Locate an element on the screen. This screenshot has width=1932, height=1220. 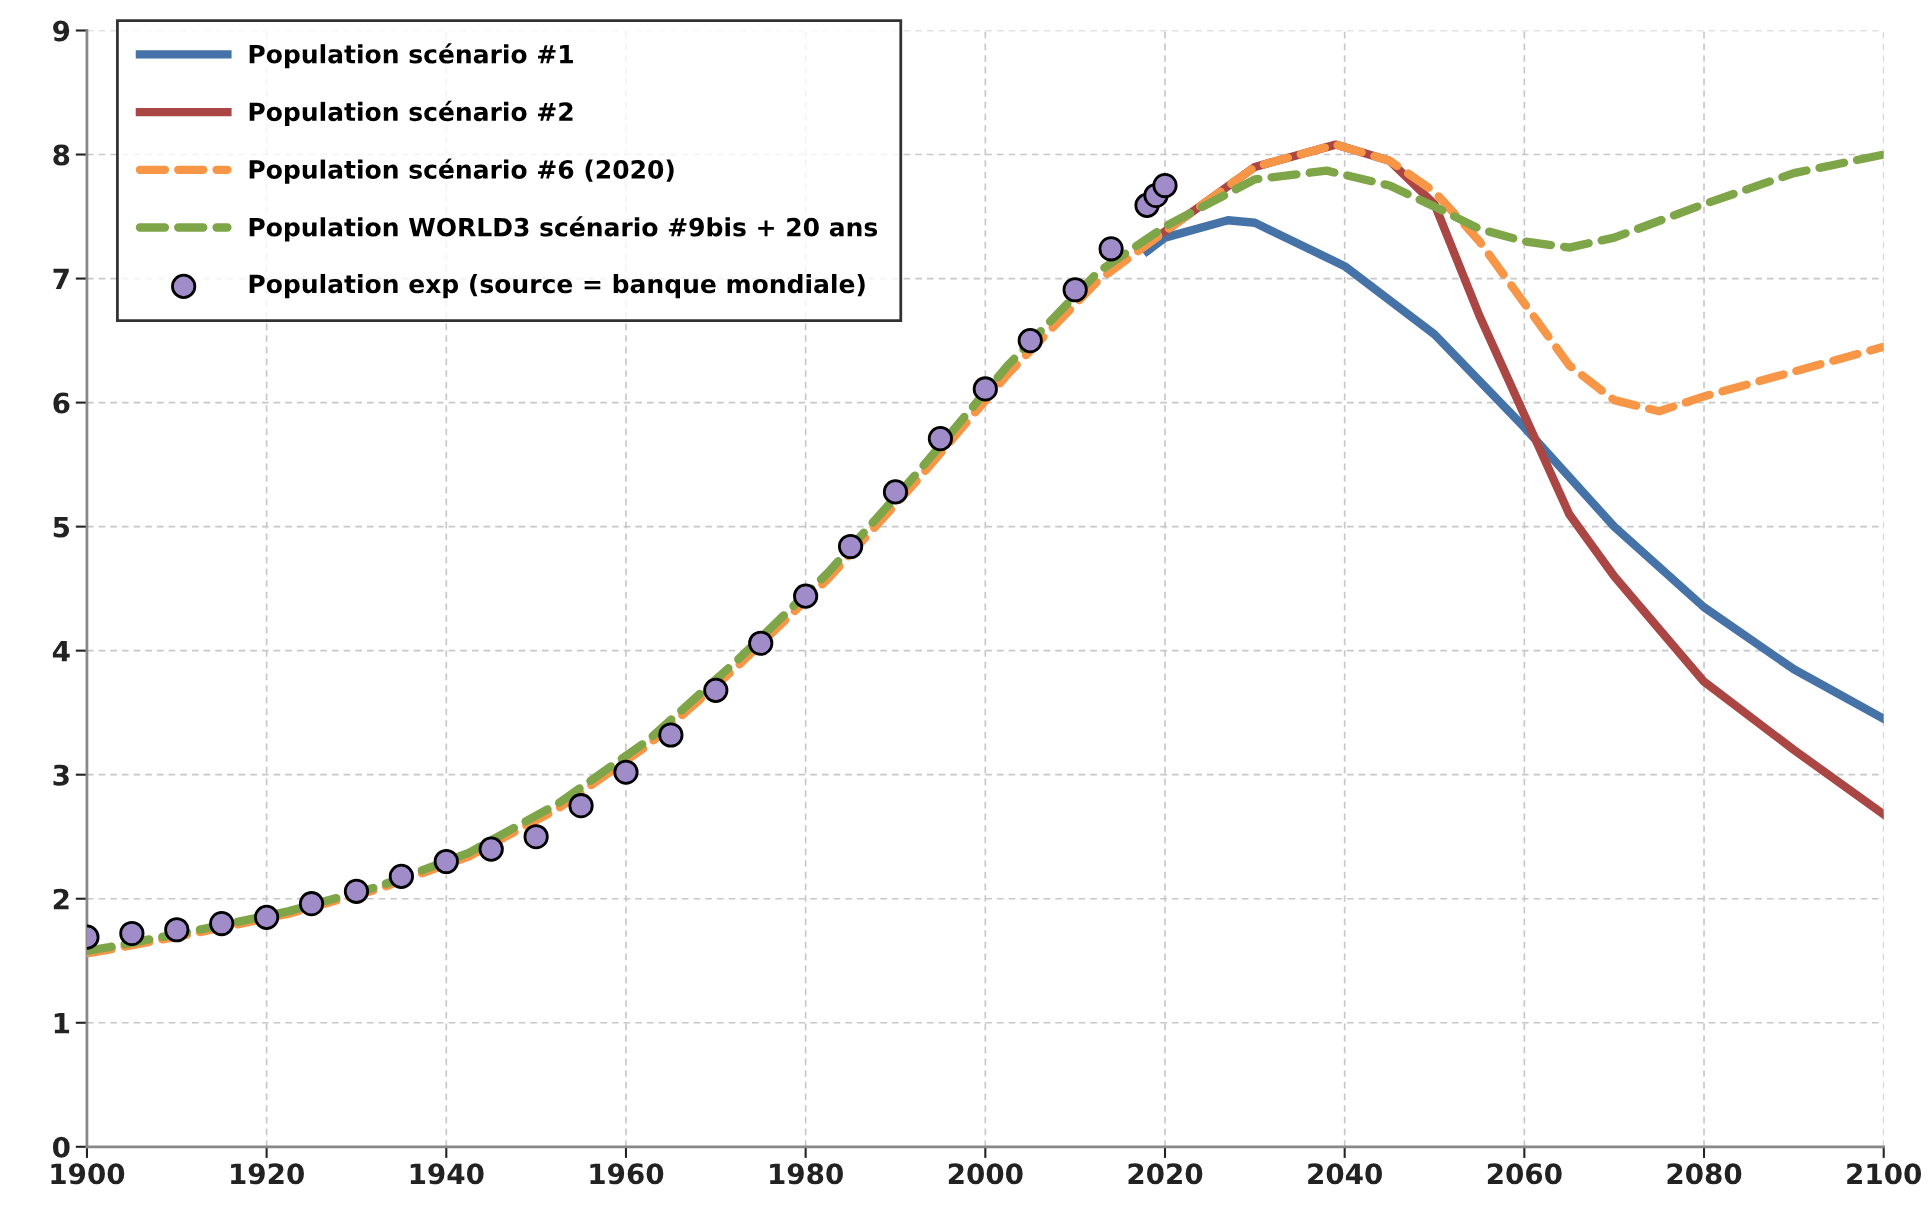
x-tick-label: 1940 is located at coordinates (447, 1174).